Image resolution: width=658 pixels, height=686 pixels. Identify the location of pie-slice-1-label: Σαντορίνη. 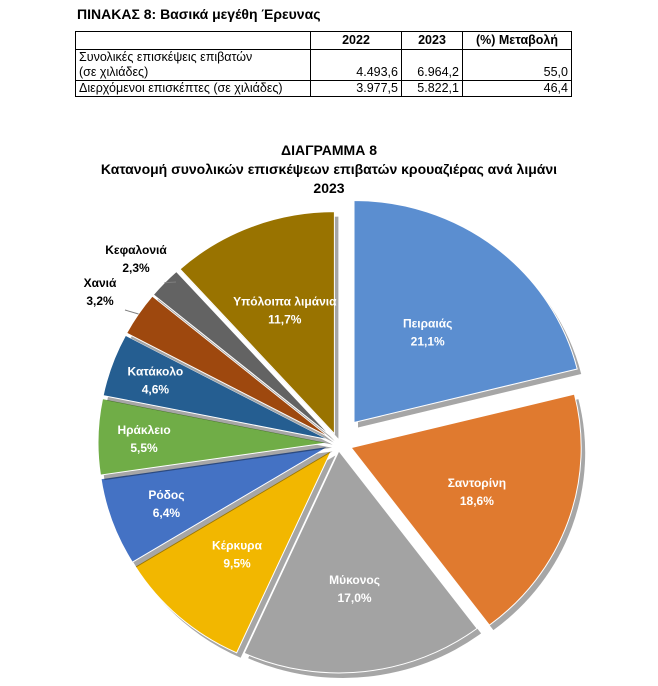
(477, 483).